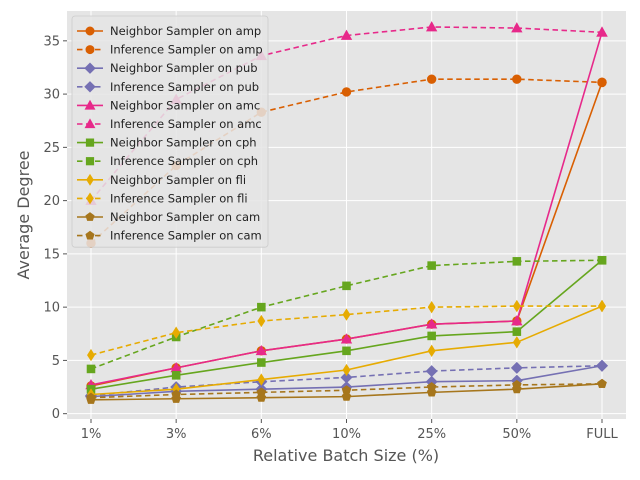  What do you see at coordinates (261, 434) in the screenshot?
I see `x-tick-label: 6%` at bounding box center [261, 434].